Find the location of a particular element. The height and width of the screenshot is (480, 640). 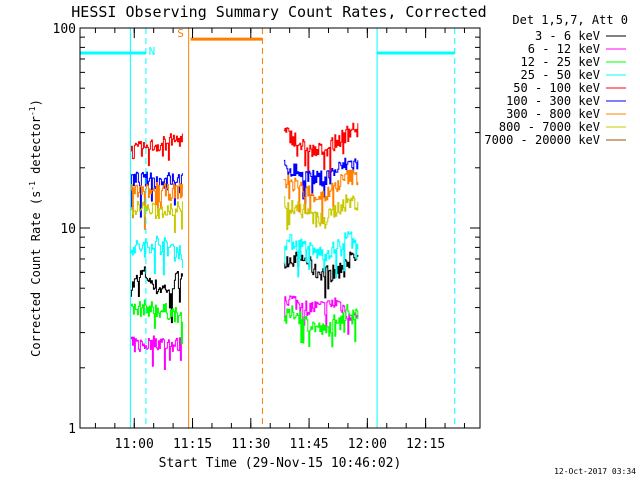

legend-label: 800 - 7000 keV is located at coordinates (549, 127).